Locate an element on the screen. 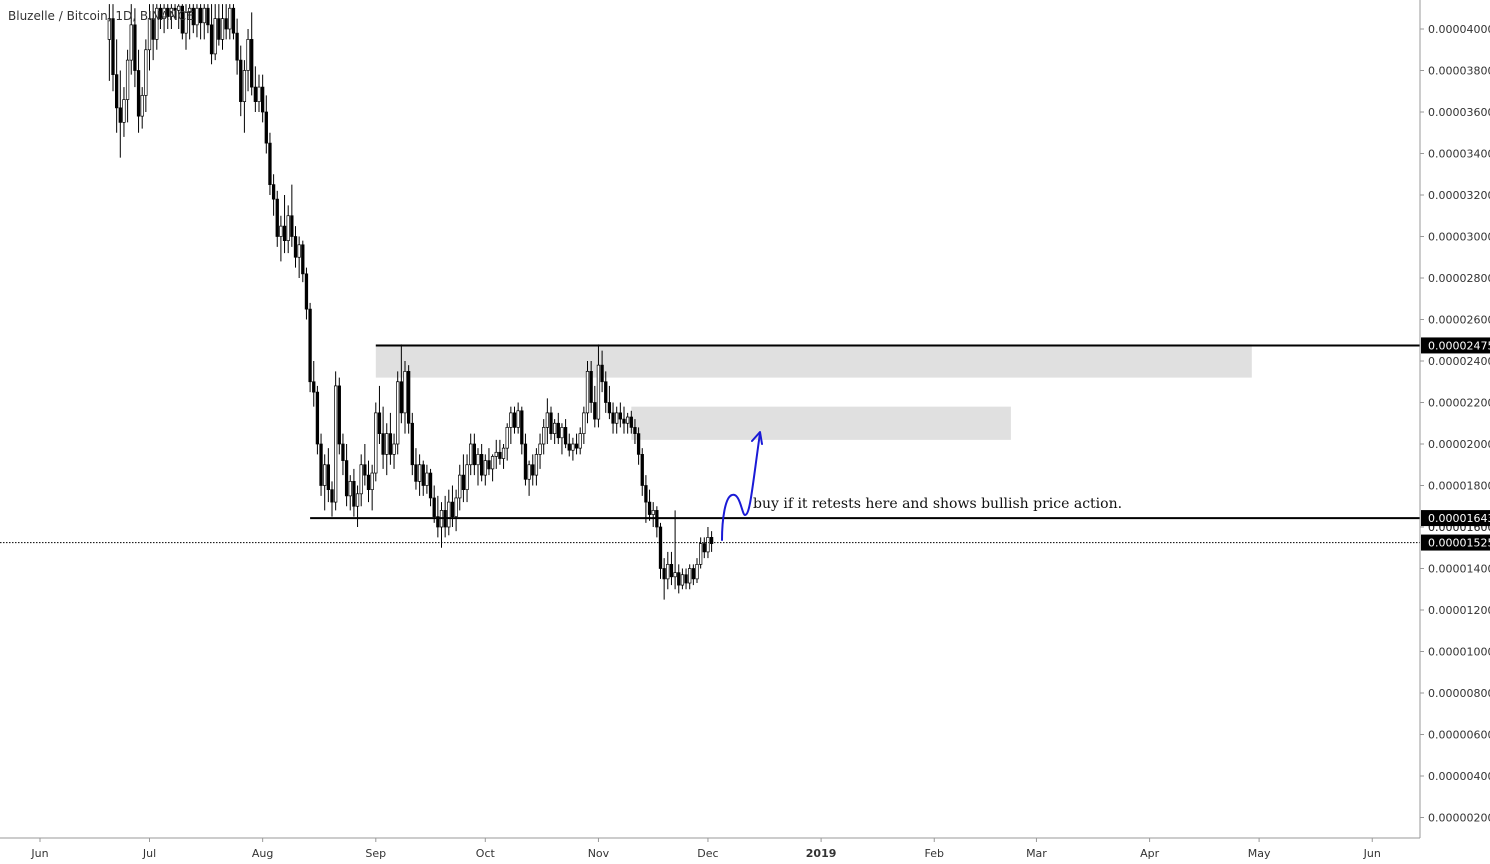 The image size is (1490, 864). chart-title: Bluzelle / Bitcoin, 1D, BINANCE is located at coordinates (101, 16).